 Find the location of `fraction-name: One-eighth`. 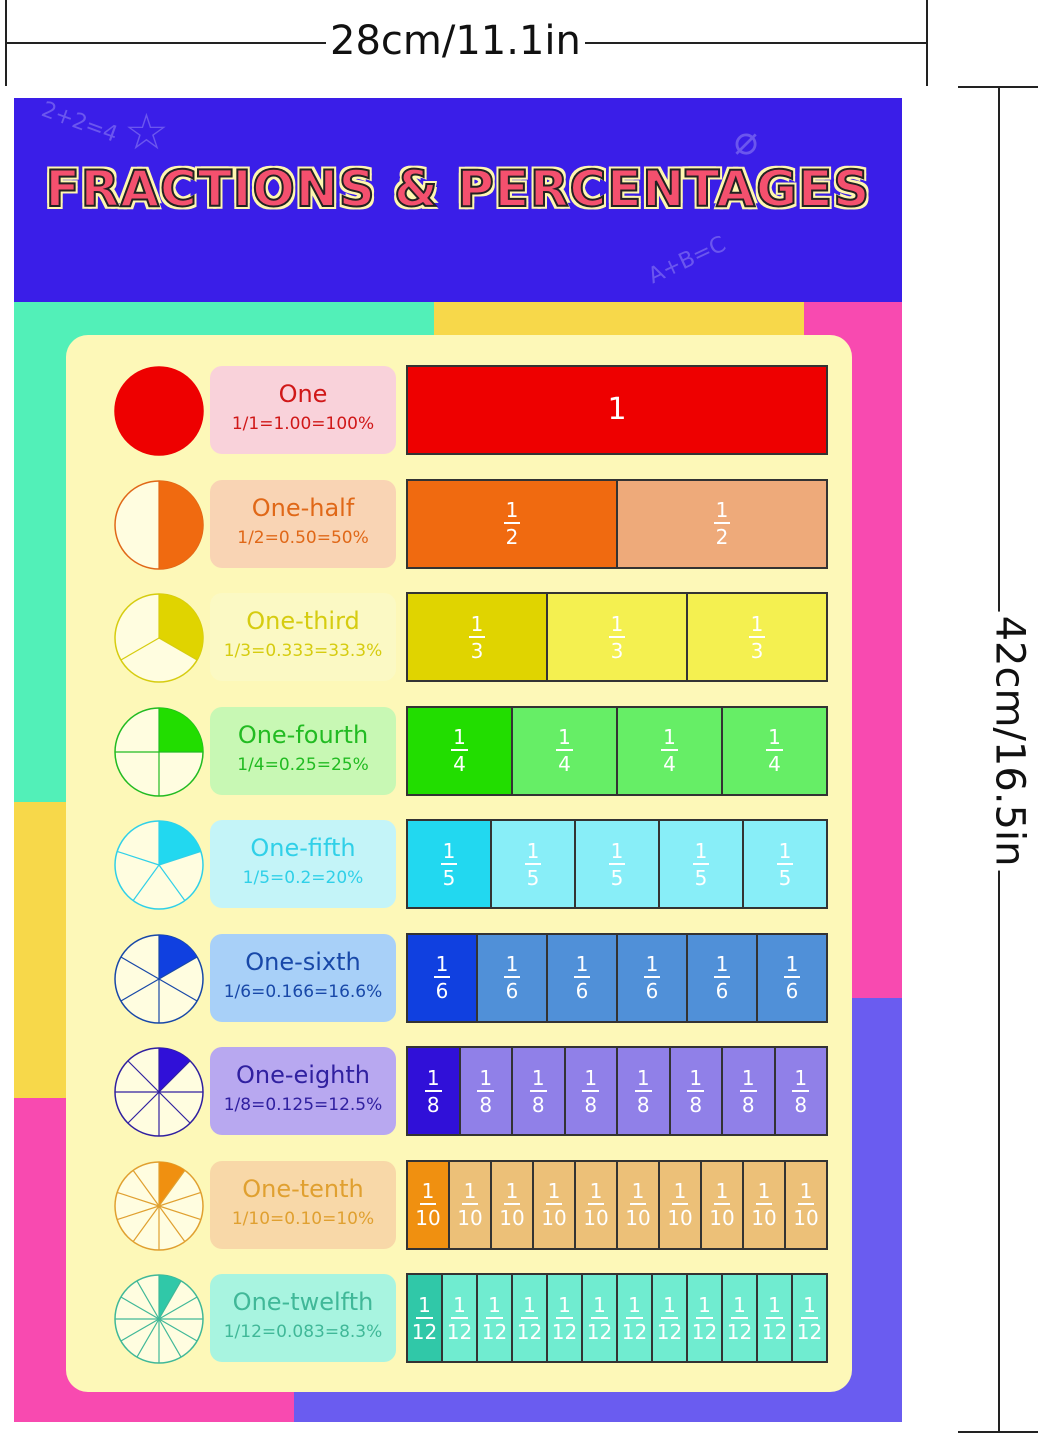

fraction-name: One-eighth is located at coordinates (303, 1075).